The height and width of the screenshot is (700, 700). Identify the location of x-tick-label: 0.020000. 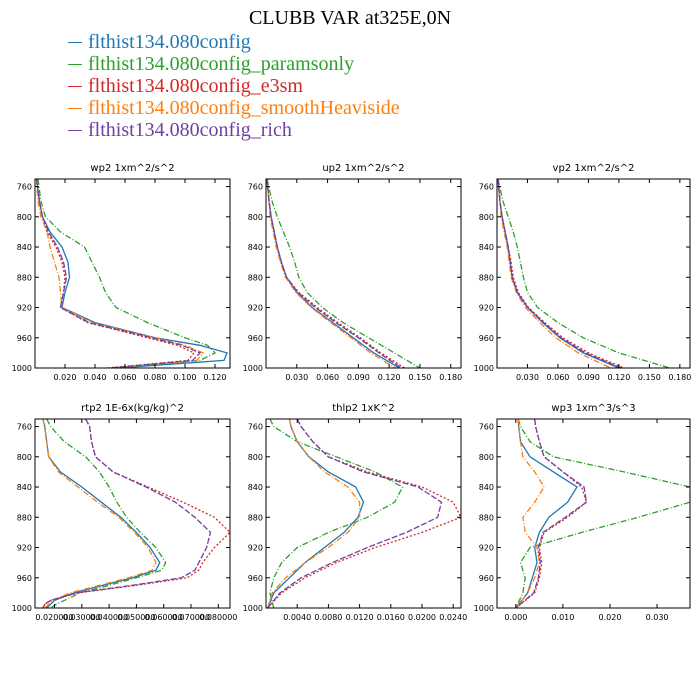
(54, 617).